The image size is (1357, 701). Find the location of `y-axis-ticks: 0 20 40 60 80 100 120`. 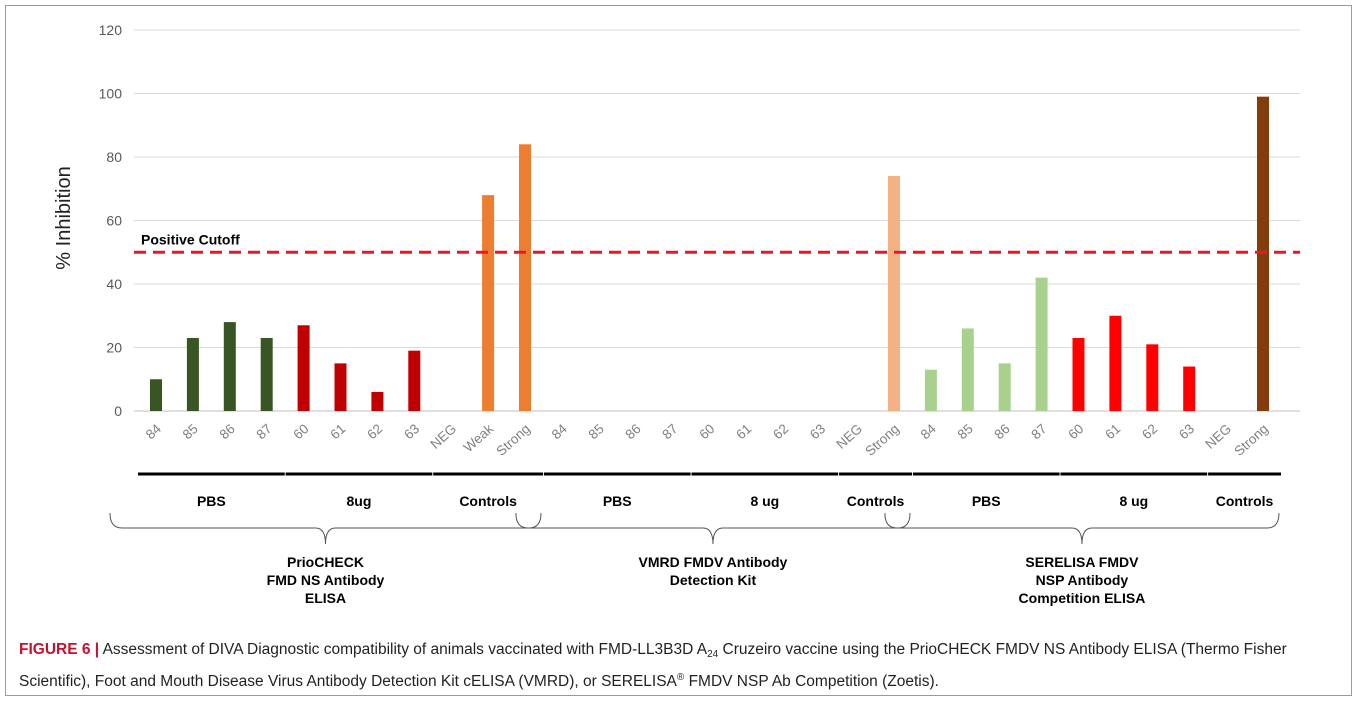

y-axis-ticks: 0 20 40 60 80 100 120 is located at coordinates (111, 220).